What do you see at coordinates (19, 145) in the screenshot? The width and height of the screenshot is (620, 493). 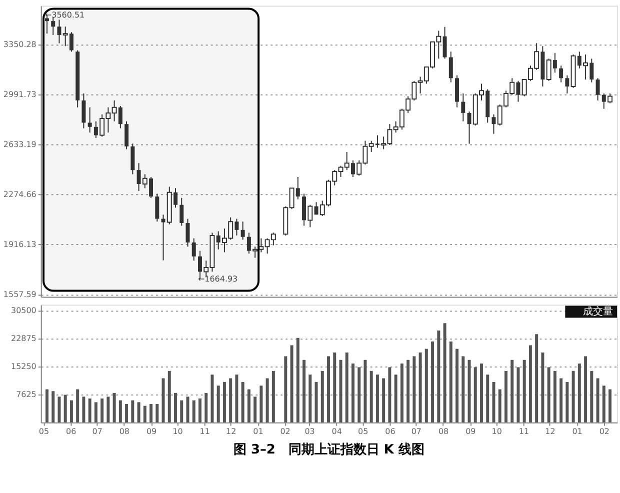 I see `y-tick-label: 2633.19` at bounding box center [19, 145].